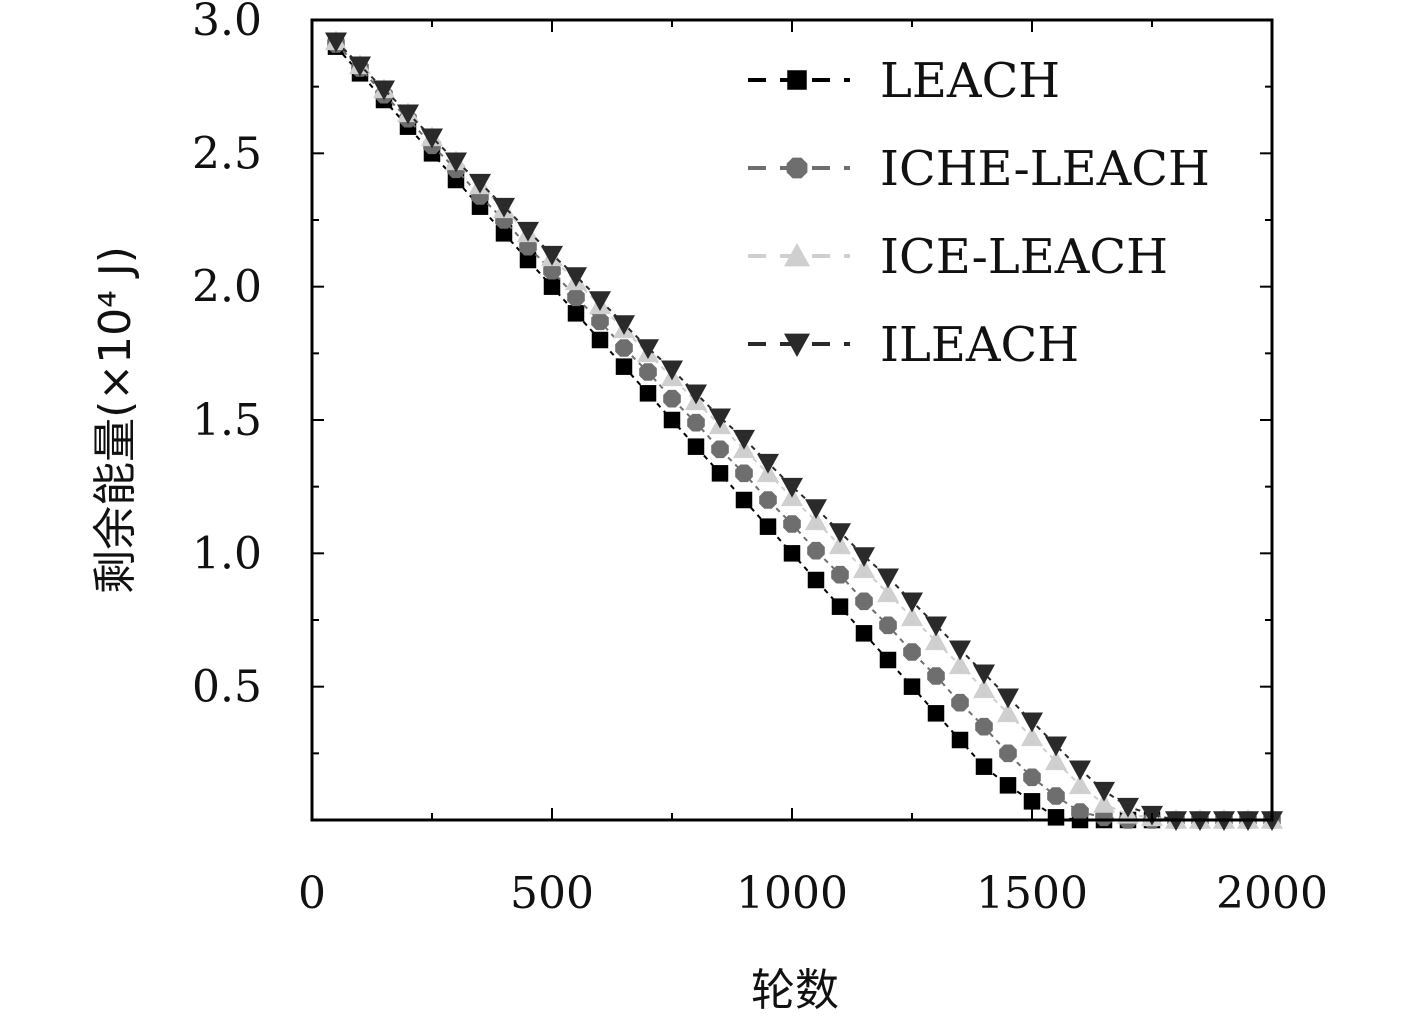 The image size is (1417, 1020). I want to click on y-tick-label: 2.0, so click(227, 287).